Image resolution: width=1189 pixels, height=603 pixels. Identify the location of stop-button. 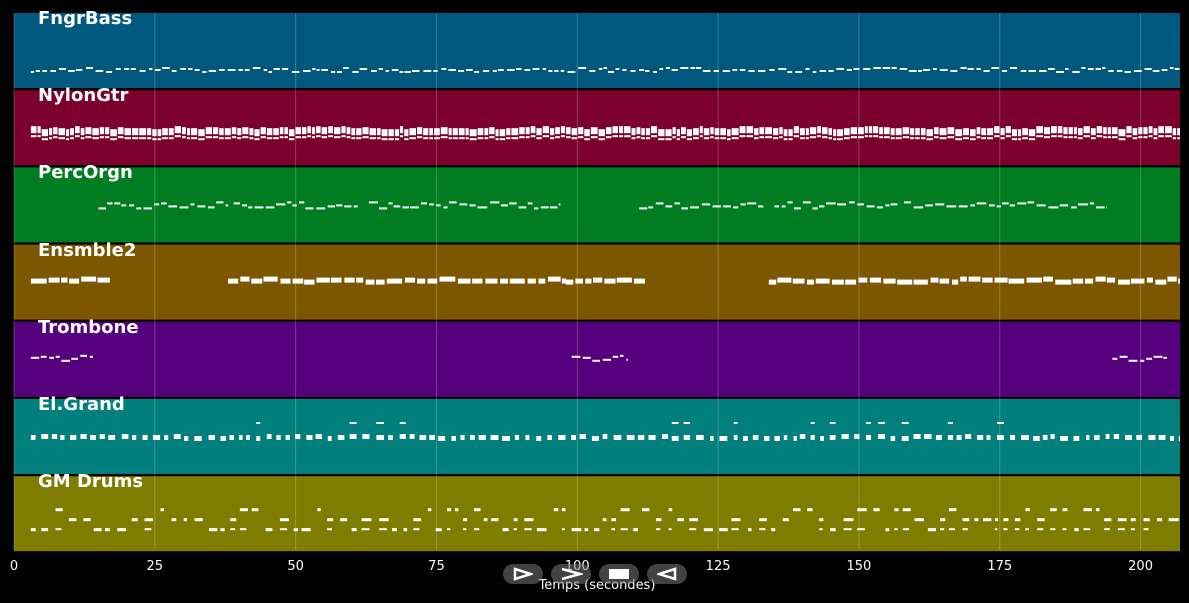
(619, 574).